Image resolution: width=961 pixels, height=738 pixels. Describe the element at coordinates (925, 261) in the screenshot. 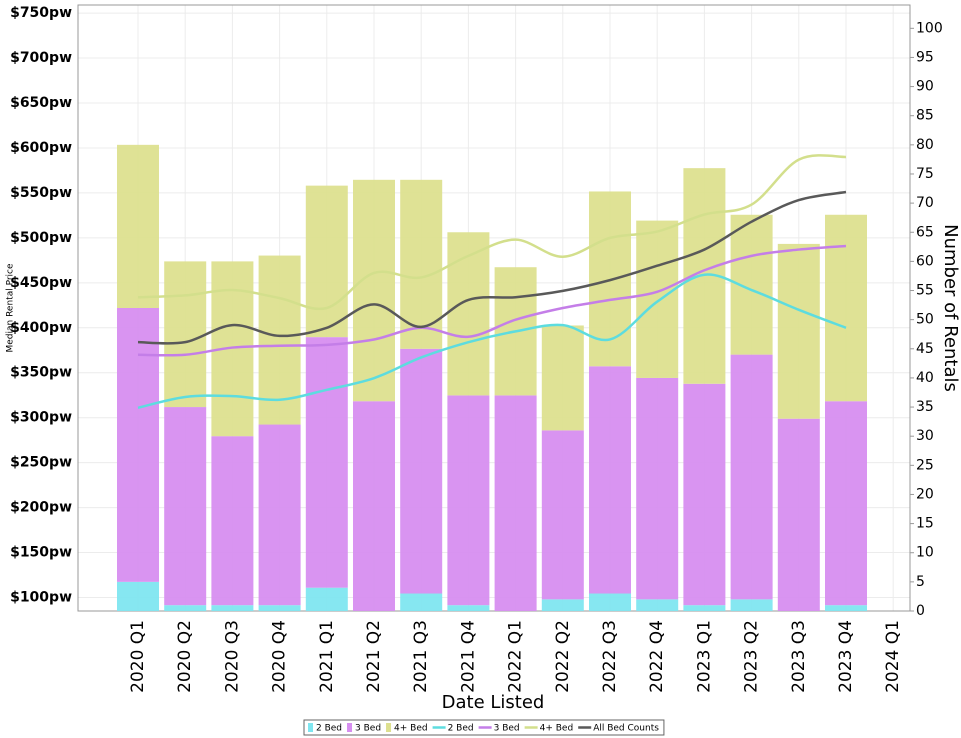

I see `y2-tick-label: 60` at that location.